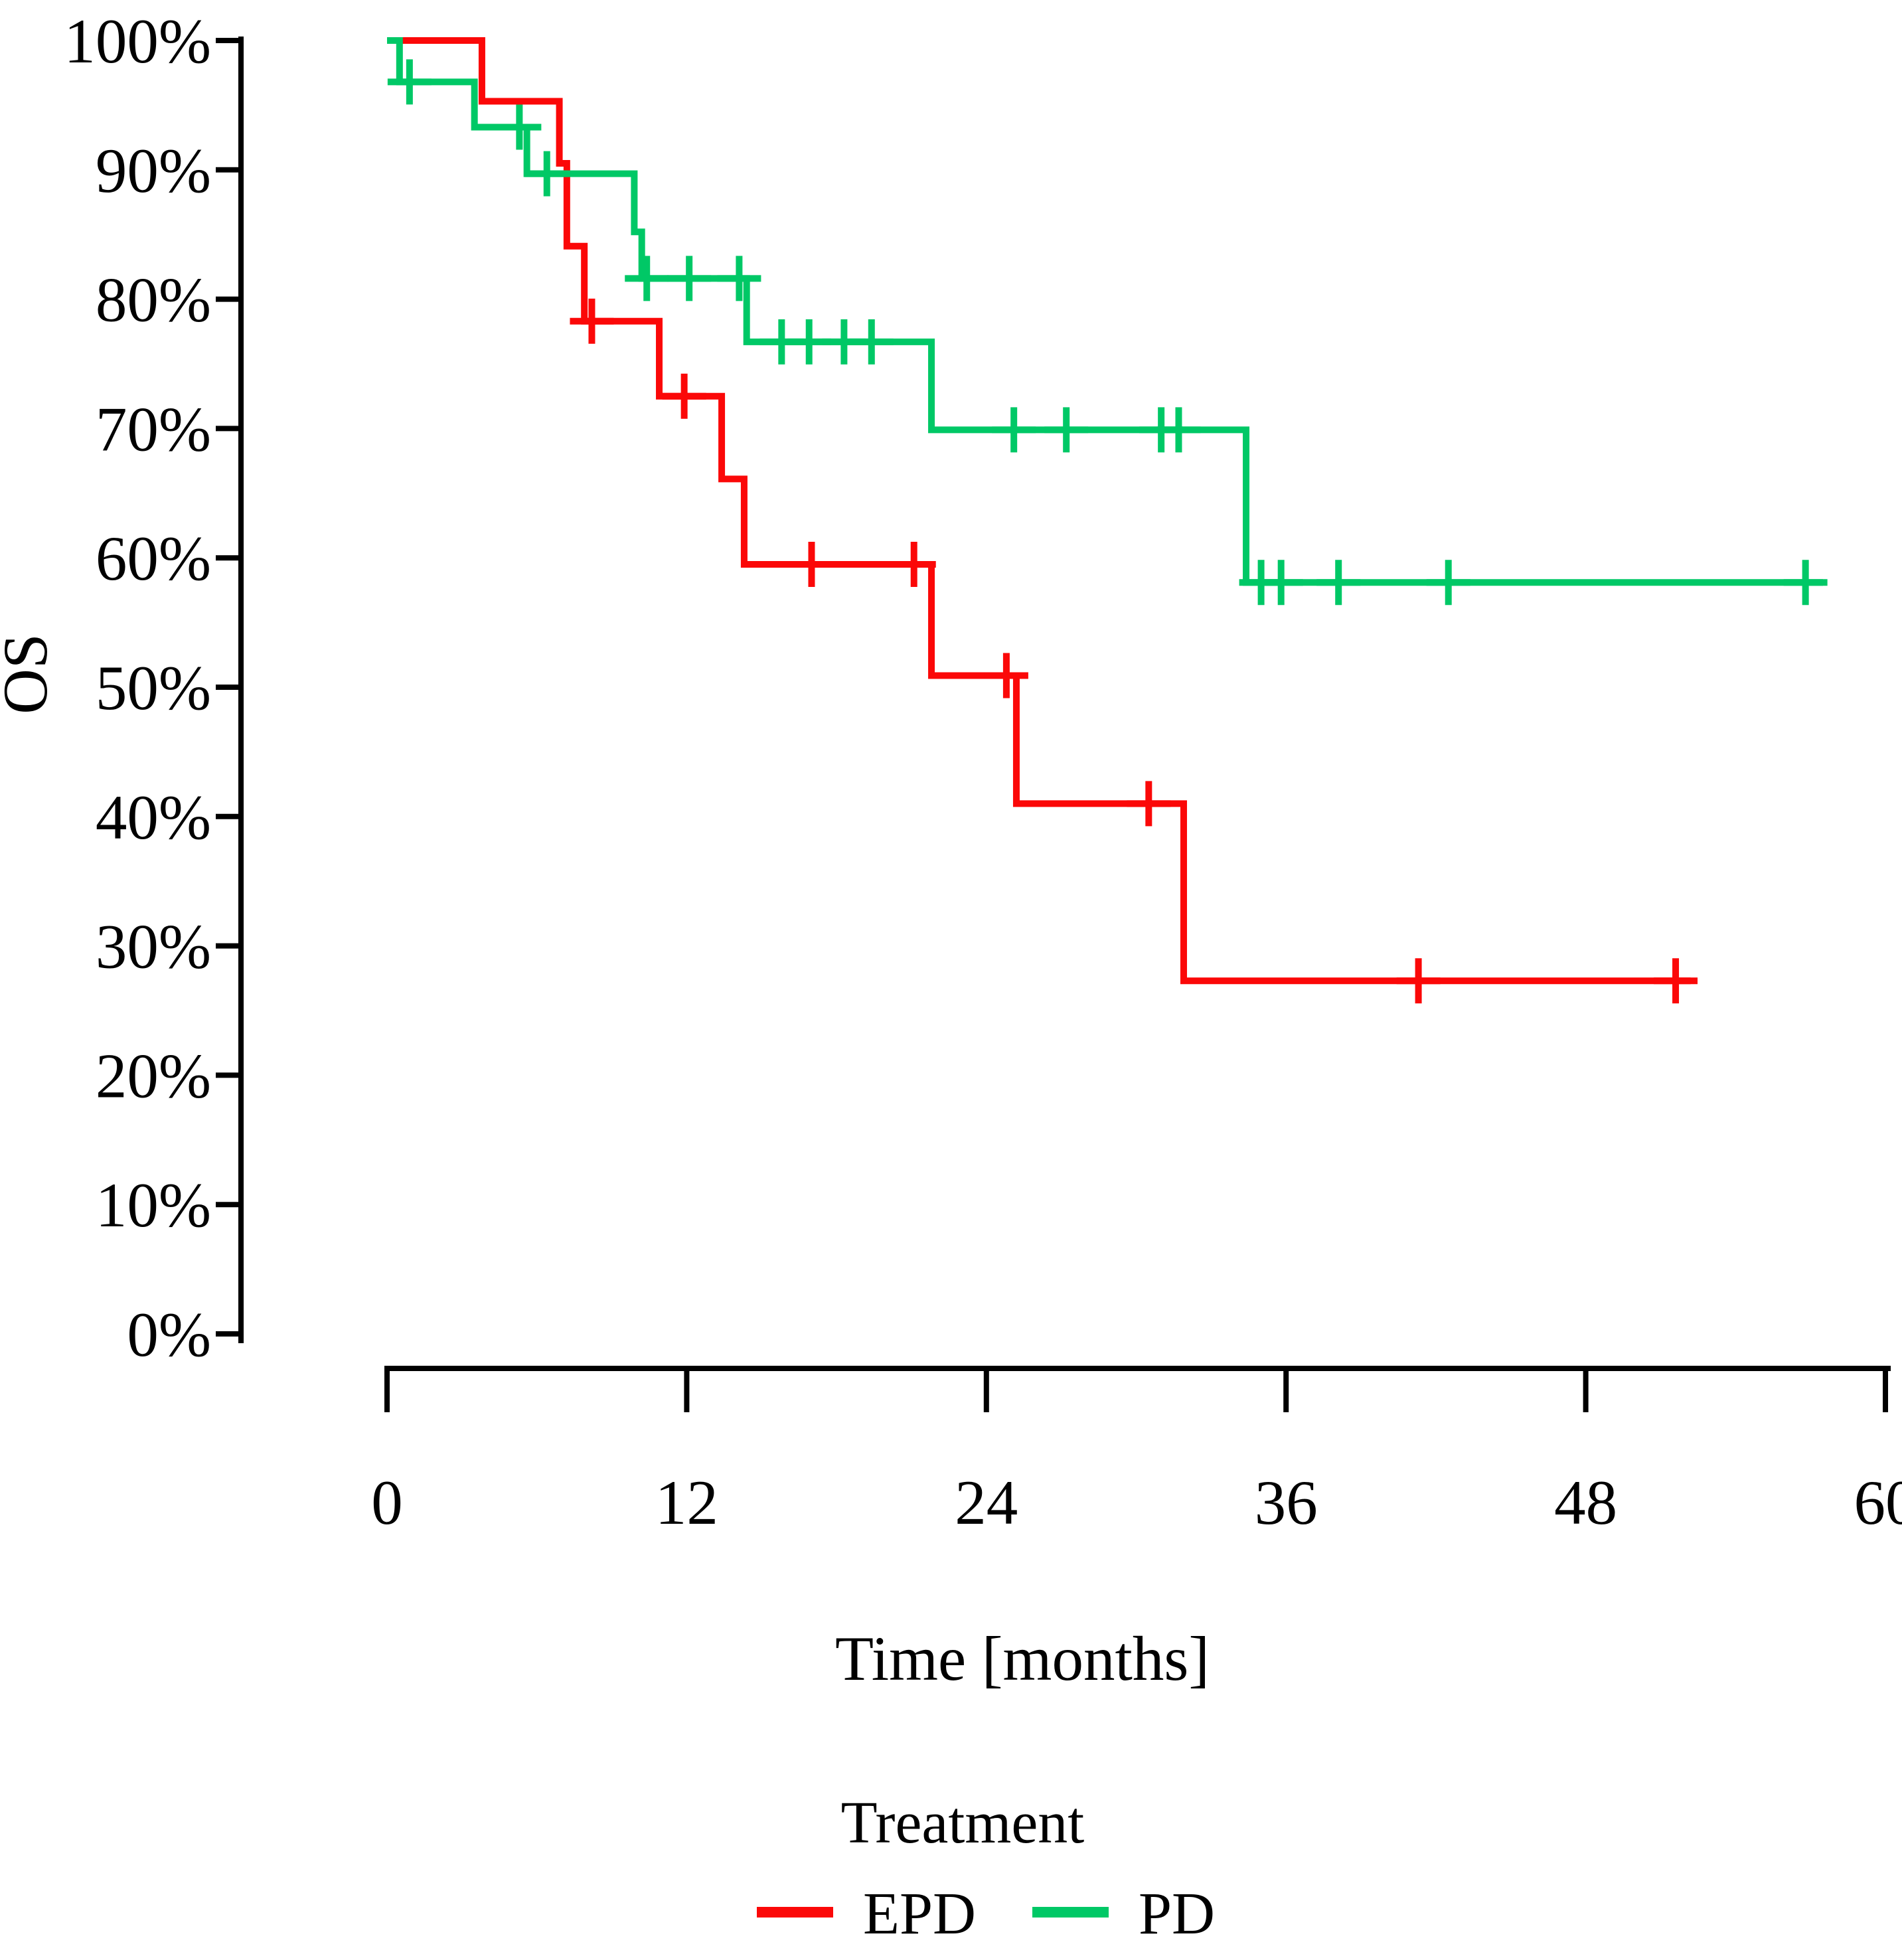  What do you see at coordinates (153, 300) in the screenshot?
I see `y-tick-label: 80%` at bounding box center [153, 300].